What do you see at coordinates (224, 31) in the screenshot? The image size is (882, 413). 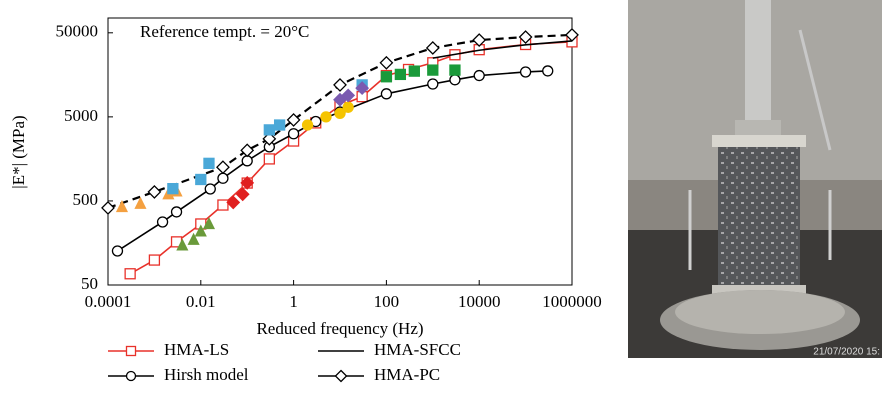 I see `annotation: Reference tempt. = 20°C` at bounding box center [224, 31].